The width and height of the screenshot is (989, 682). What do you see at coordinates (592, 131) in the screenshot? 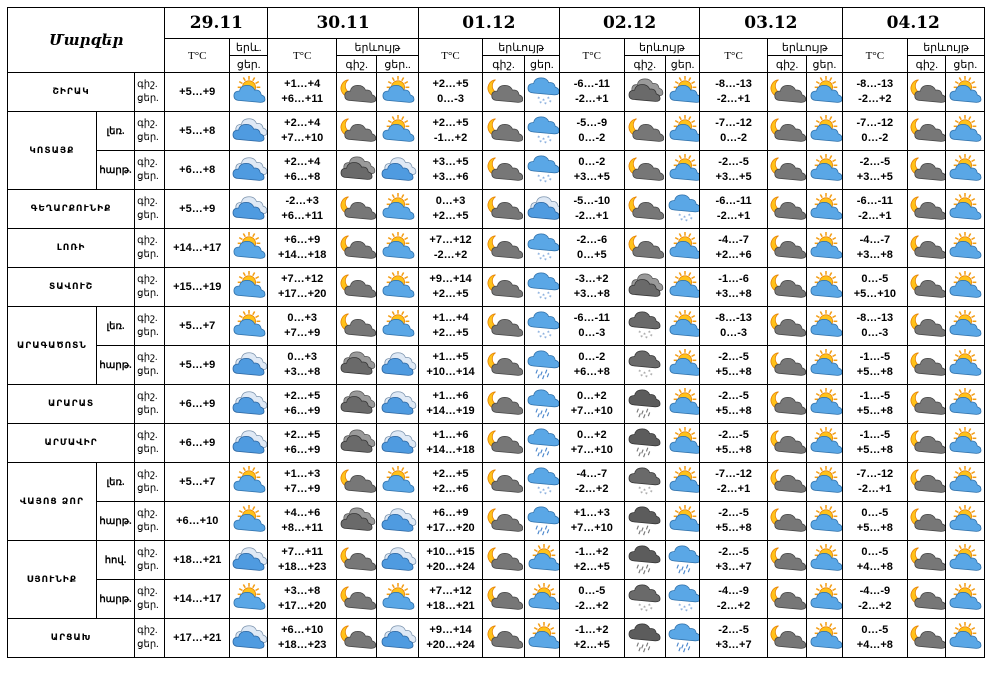
I see `temperature-cell: -5…-9 0…-2` at bounding box center [592, 131].